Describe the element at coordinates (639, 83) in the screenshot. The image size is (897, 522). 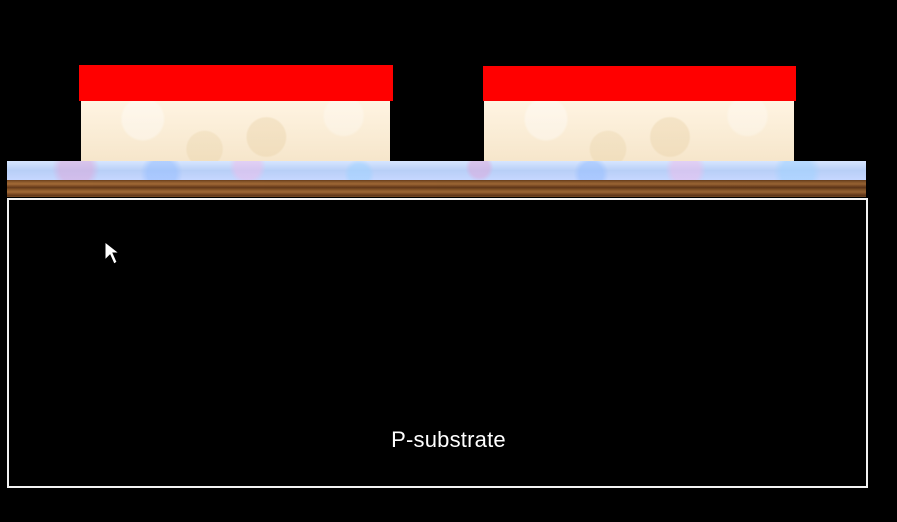
I see `right-block-top-layer` at that location.